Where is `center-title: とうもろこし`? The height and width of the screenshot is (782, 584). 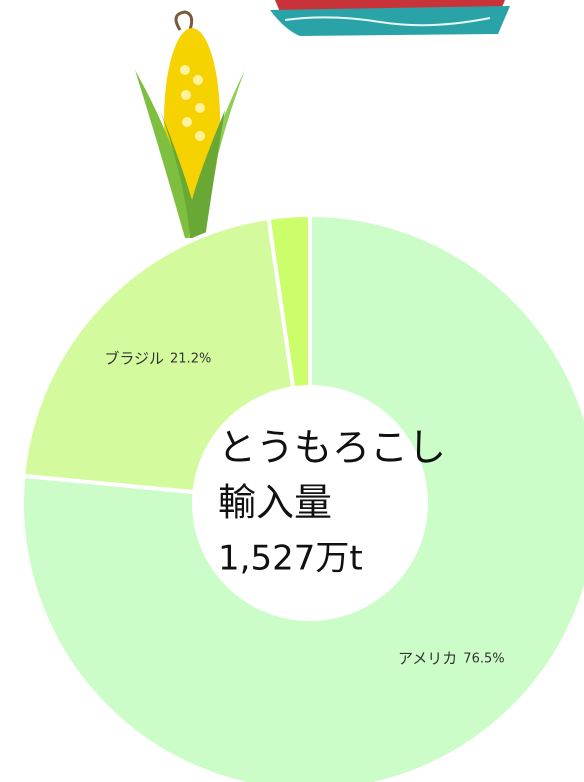
center-title: とうもろこし is located at coordinates (332, 448).